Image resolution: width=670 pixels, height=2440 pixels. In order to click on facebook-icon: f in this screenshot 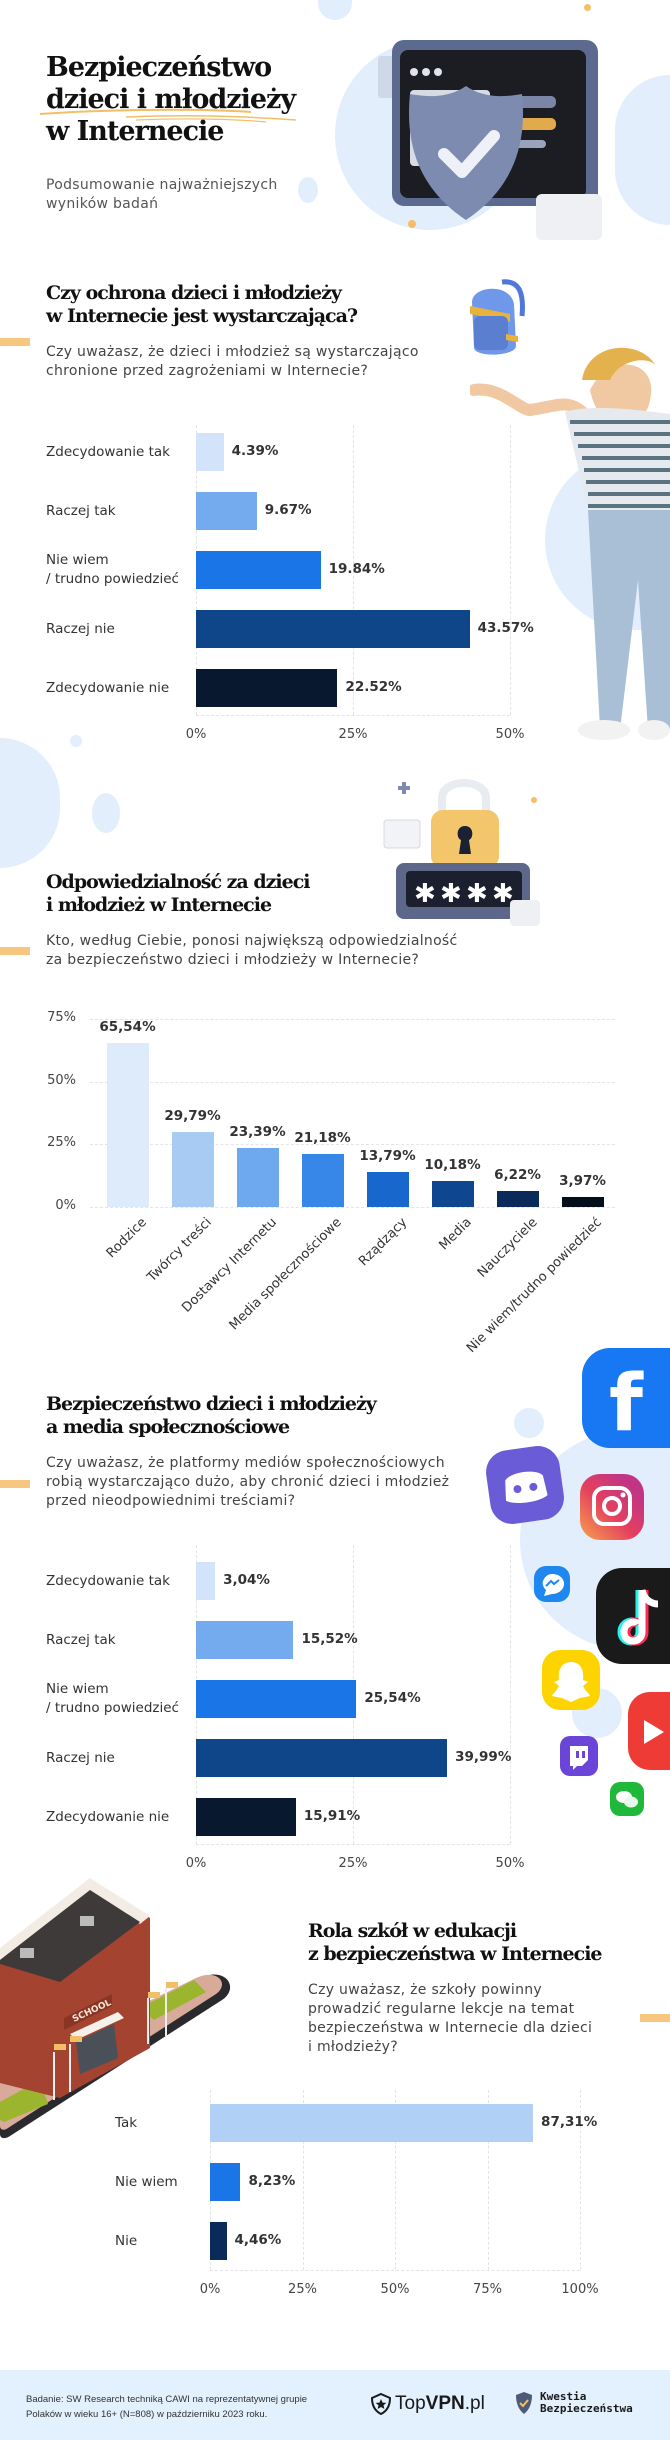, I will do `click(626, 1398)`.